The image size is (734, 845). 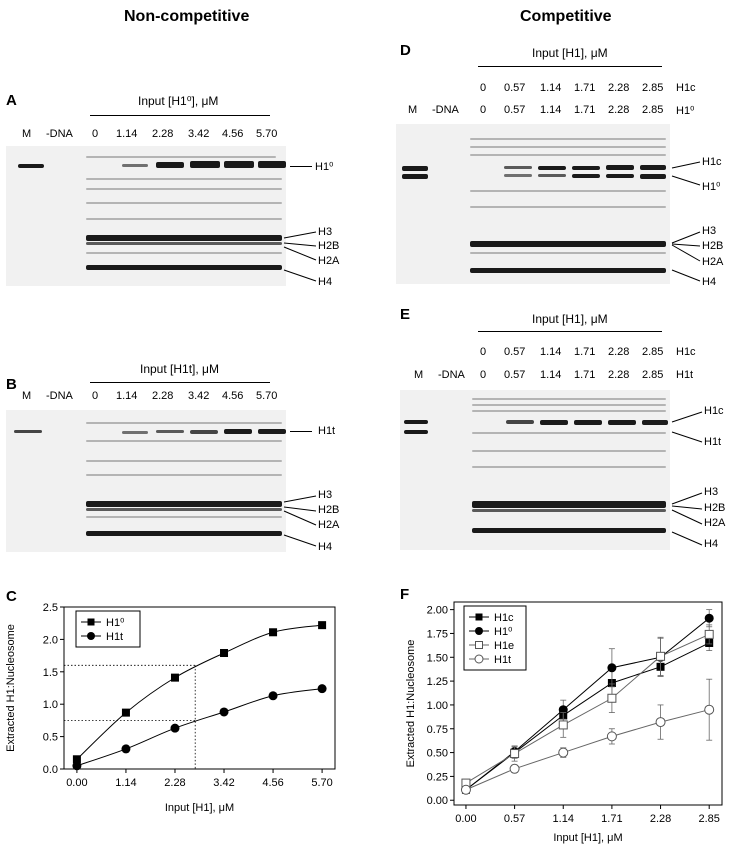 What do you see at coordinates (76, 783) in the screenshot?
I see `x-tick-label: 0.00` at bounding box center [76, 783].